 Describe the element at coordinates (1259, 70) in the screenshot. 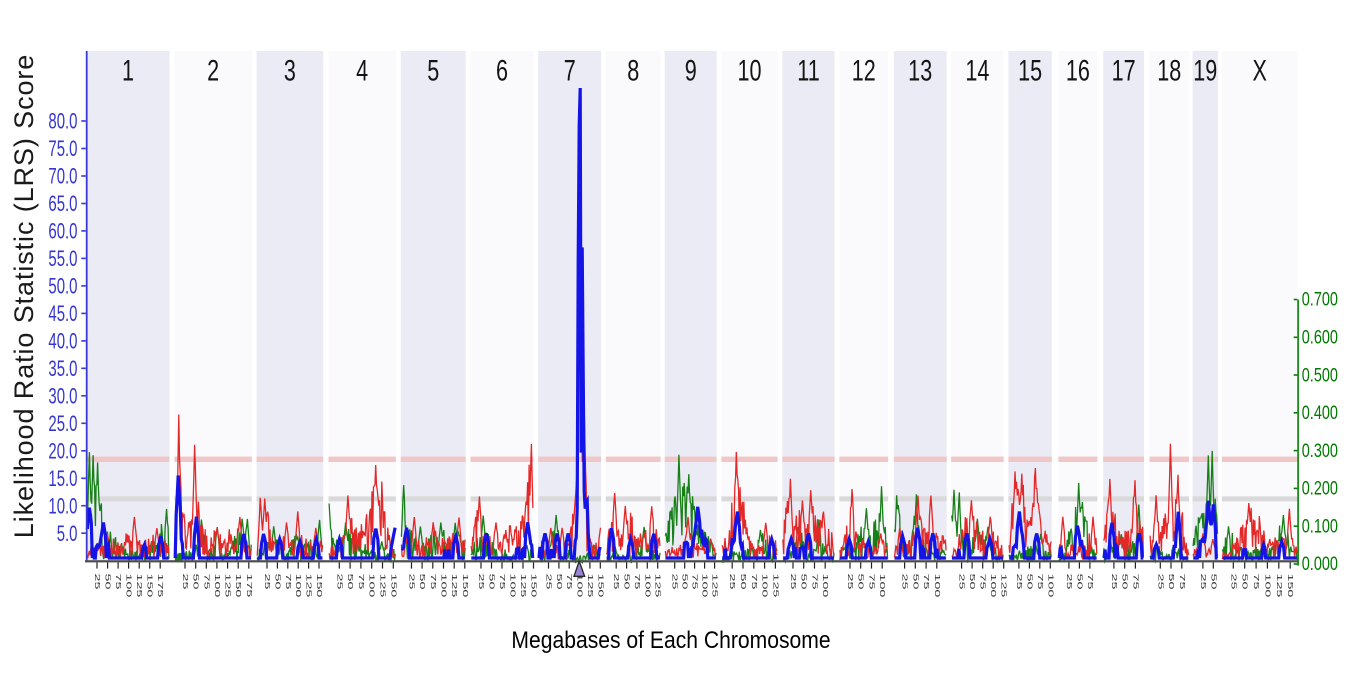

I see `svg-text: X` at that location.